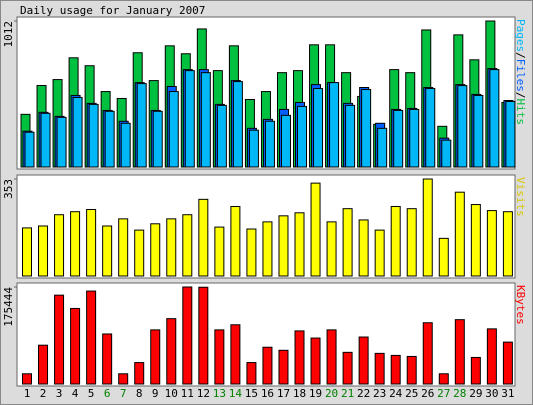  Describe the element at coordinates (112, 10) in the screenshot. I see `chart-title: Daily usage for January 2007` at that location.